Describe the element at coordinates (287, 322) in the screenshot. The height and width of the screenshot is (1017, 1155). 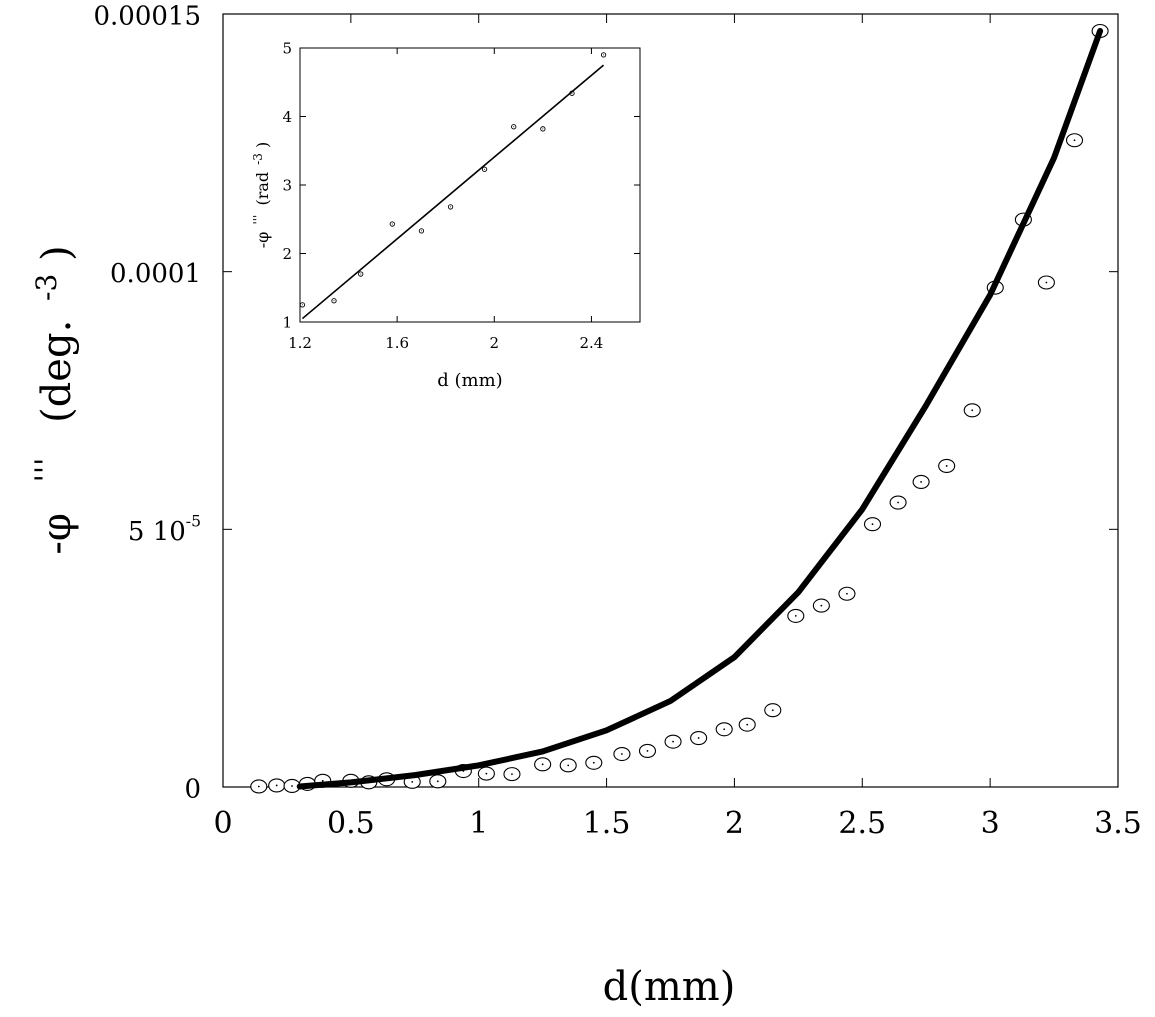
I see `inset-y-tick-label: 1` at that location.